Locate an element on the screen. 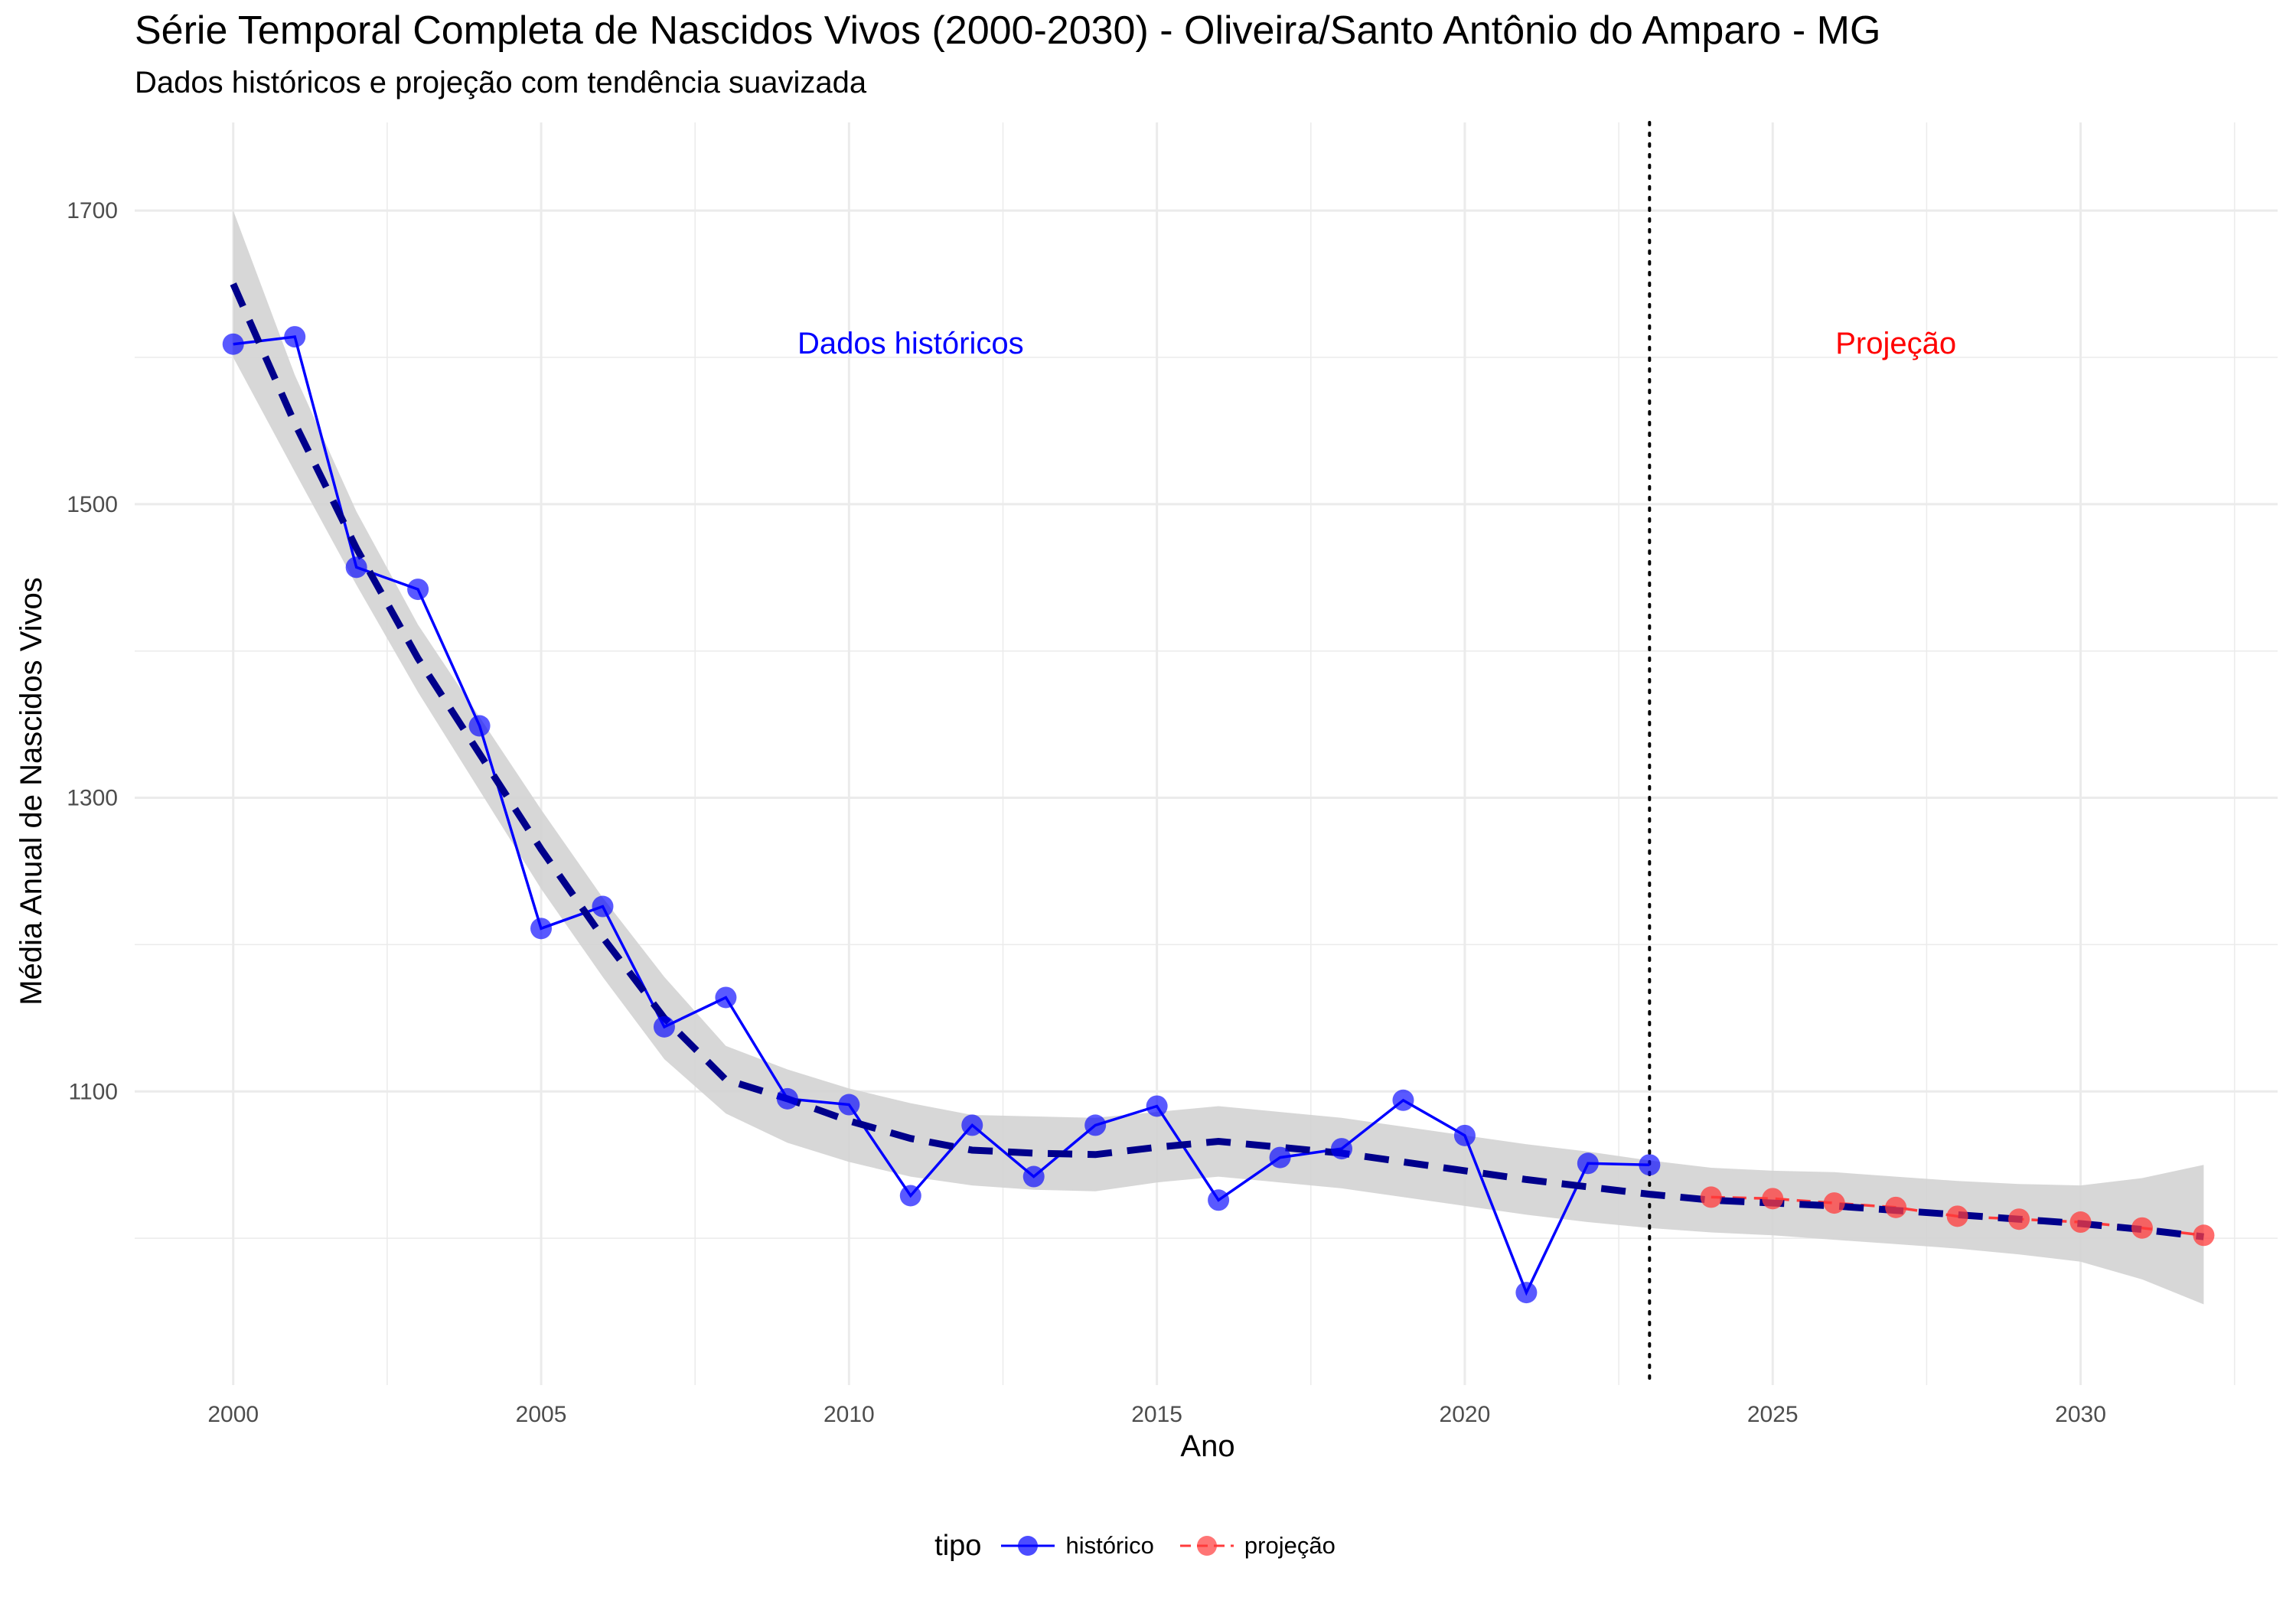 The height and width of the screenshot is (1607, 2296). x-tick-label: 2025 is located at coordinates (1773, 1414).